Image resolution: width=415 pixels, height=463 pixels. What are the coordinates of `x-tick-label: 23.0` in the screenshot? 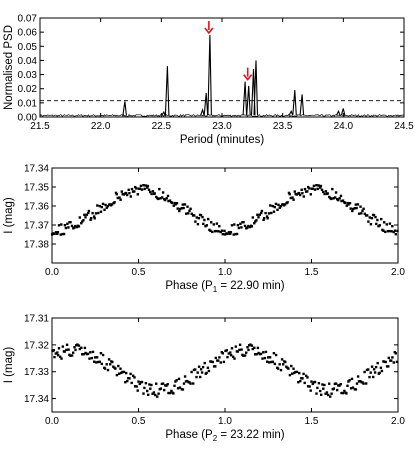 It's located at (222, 126).